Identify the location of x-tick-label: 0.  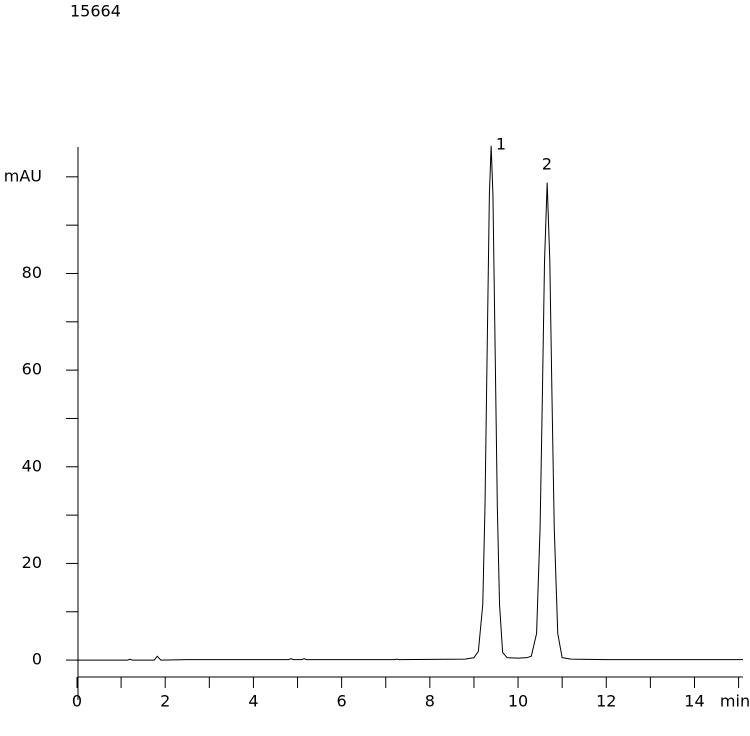
(77, 701).